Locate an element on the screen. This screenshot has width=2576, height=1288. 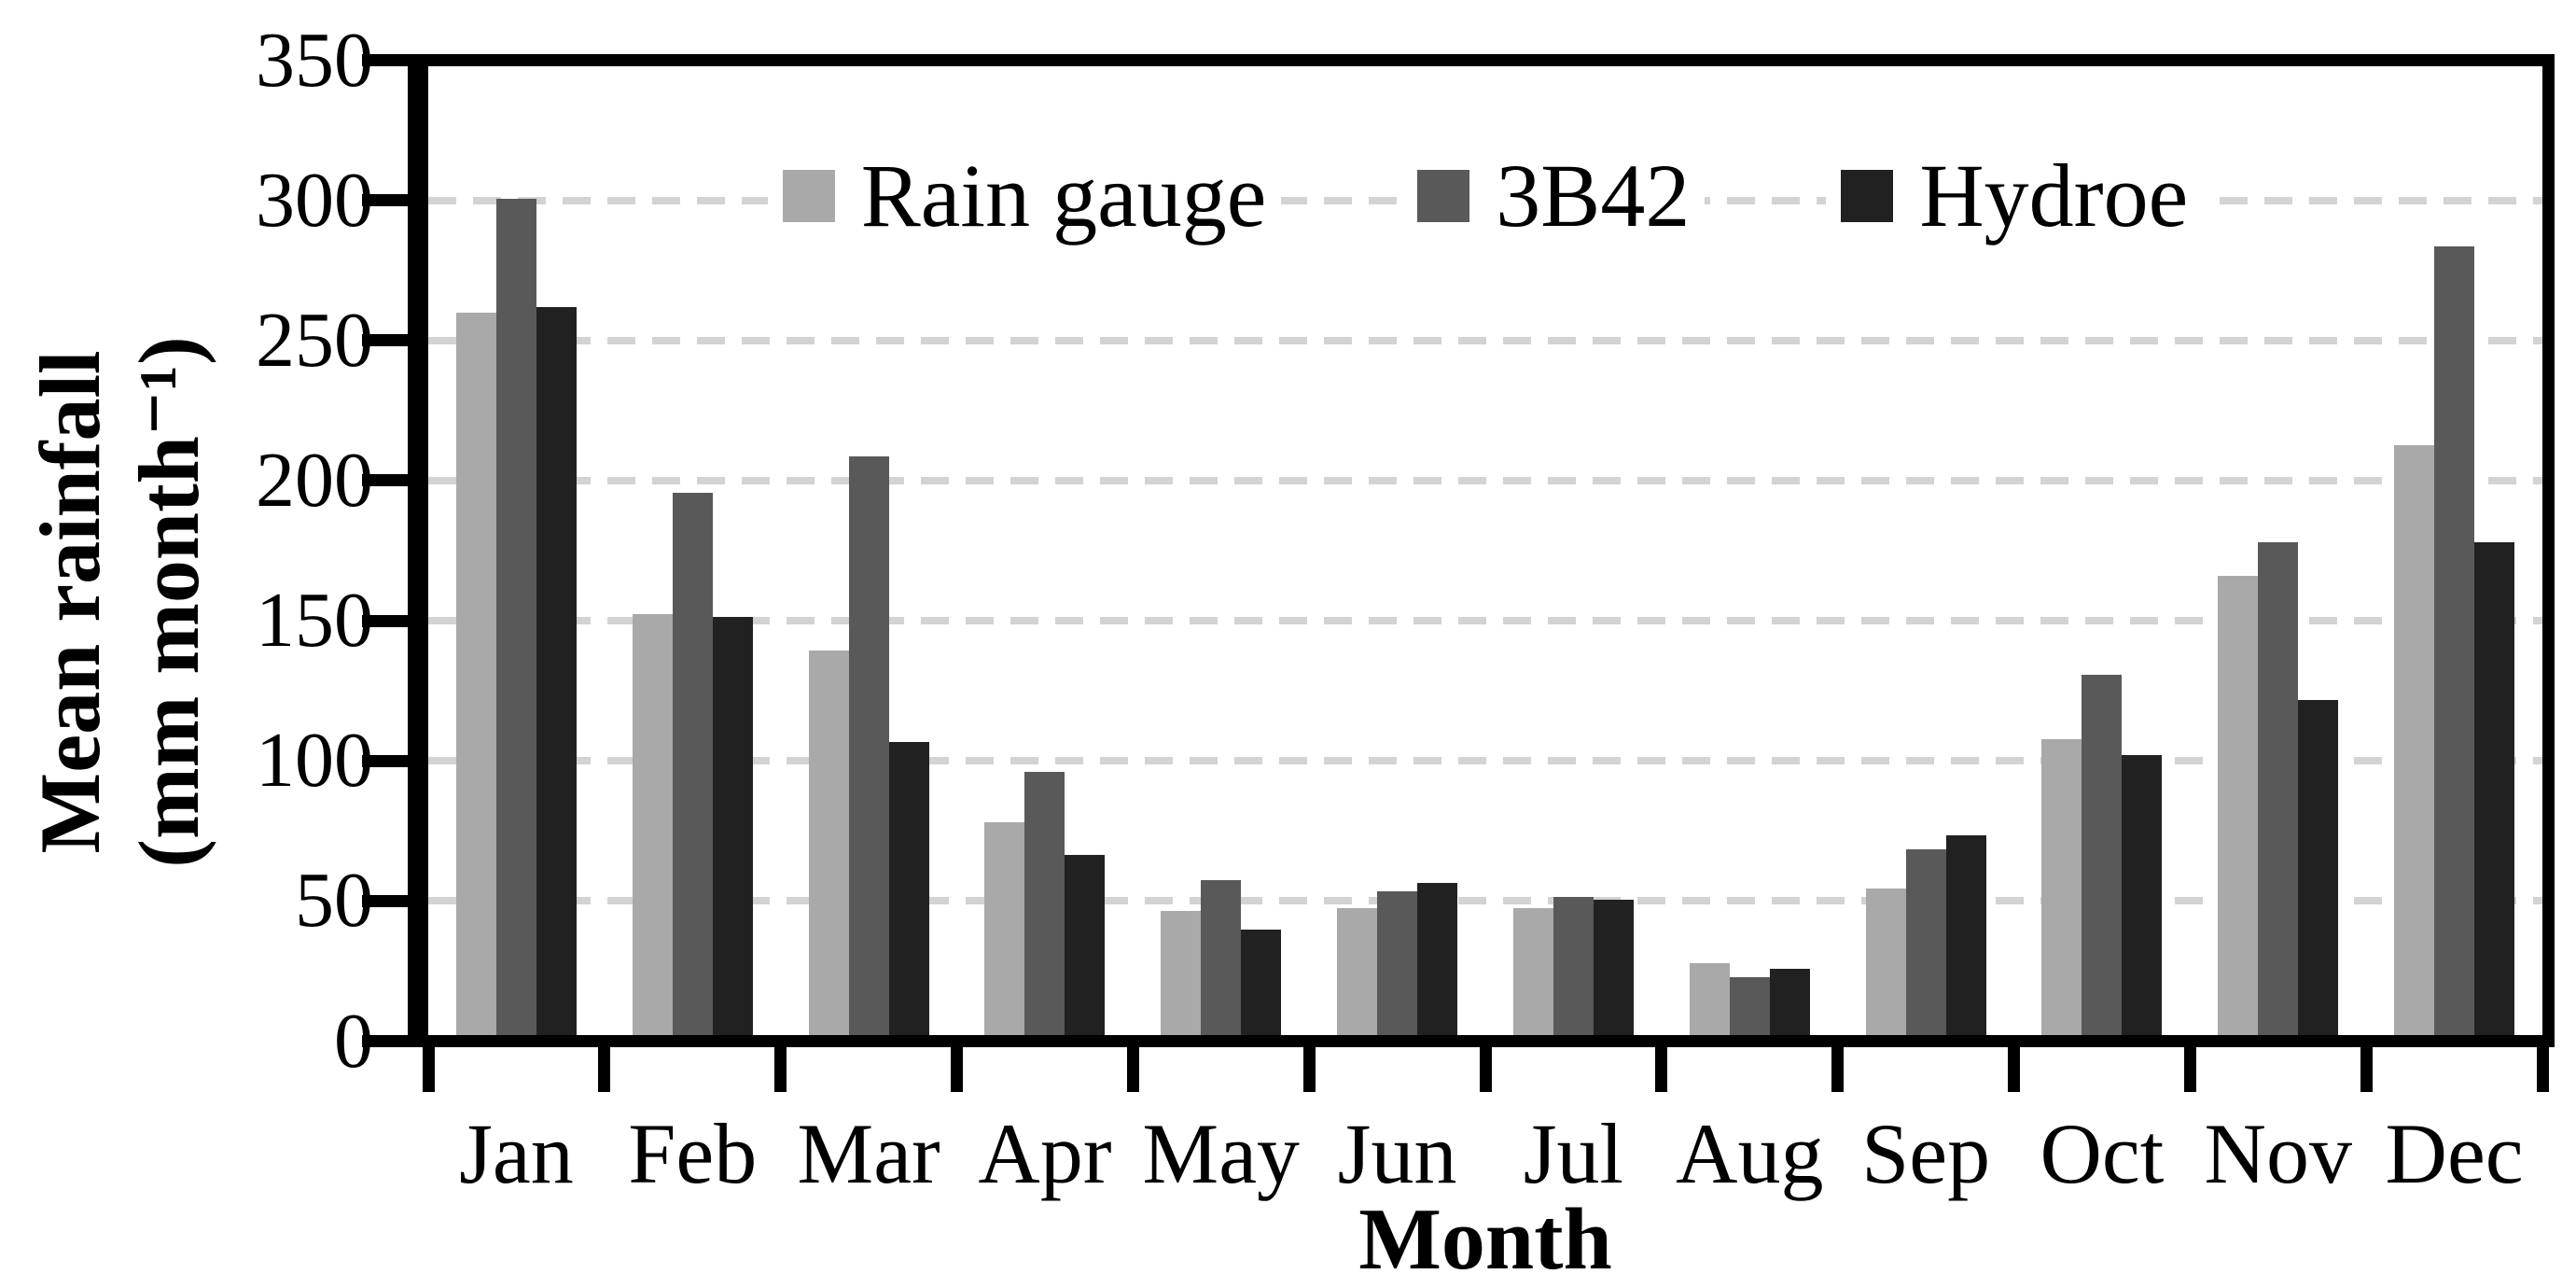
bar-nov-rain-gauge is located at coordinates (2238, 805).